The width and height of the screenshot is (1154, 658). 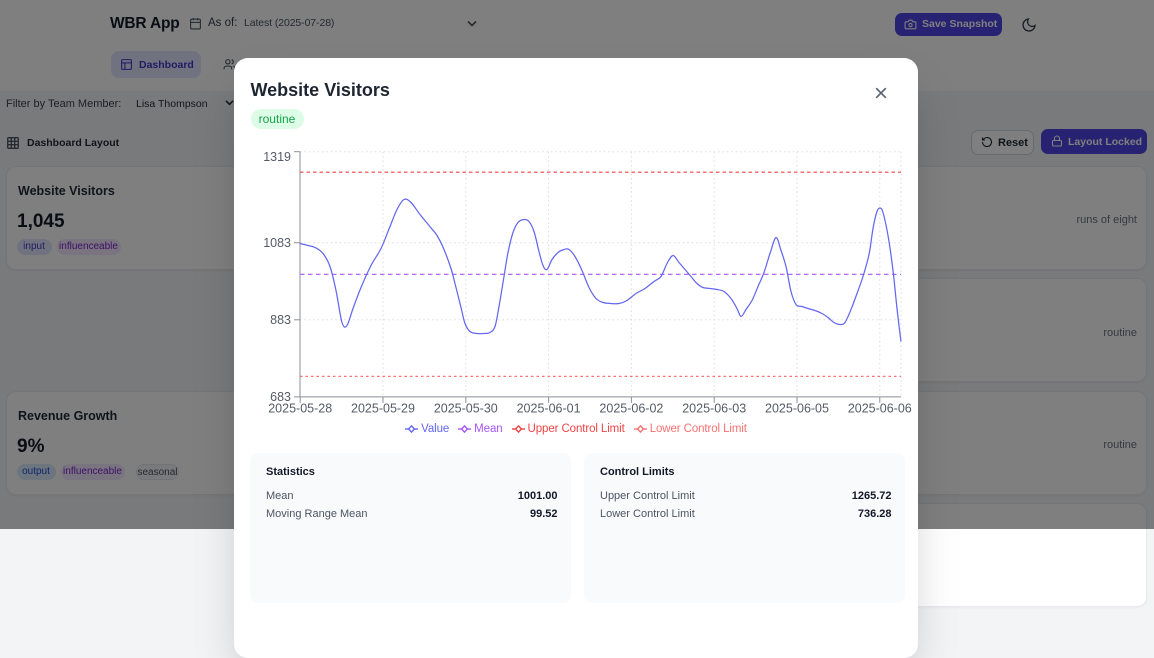 What do you see at coordinates (880, 408) in the screenshot?
I see `svg-text: 2025-06-06` at bounding box center [880, 408].